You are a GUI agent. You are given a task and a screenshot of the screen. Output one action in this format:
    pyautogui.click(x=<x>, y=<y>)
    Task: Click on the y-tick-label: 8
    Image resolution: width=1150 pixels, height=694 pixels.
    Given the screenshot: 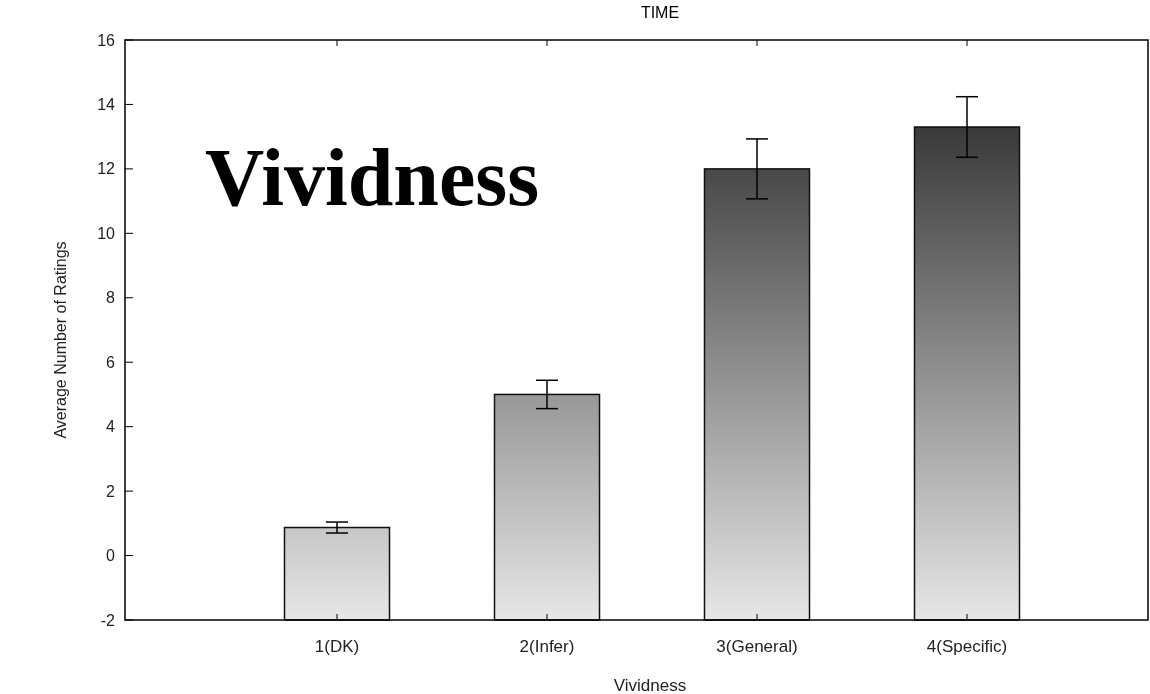 What is the action you would take?
    pyautogui.click(x=111, y=298)
    